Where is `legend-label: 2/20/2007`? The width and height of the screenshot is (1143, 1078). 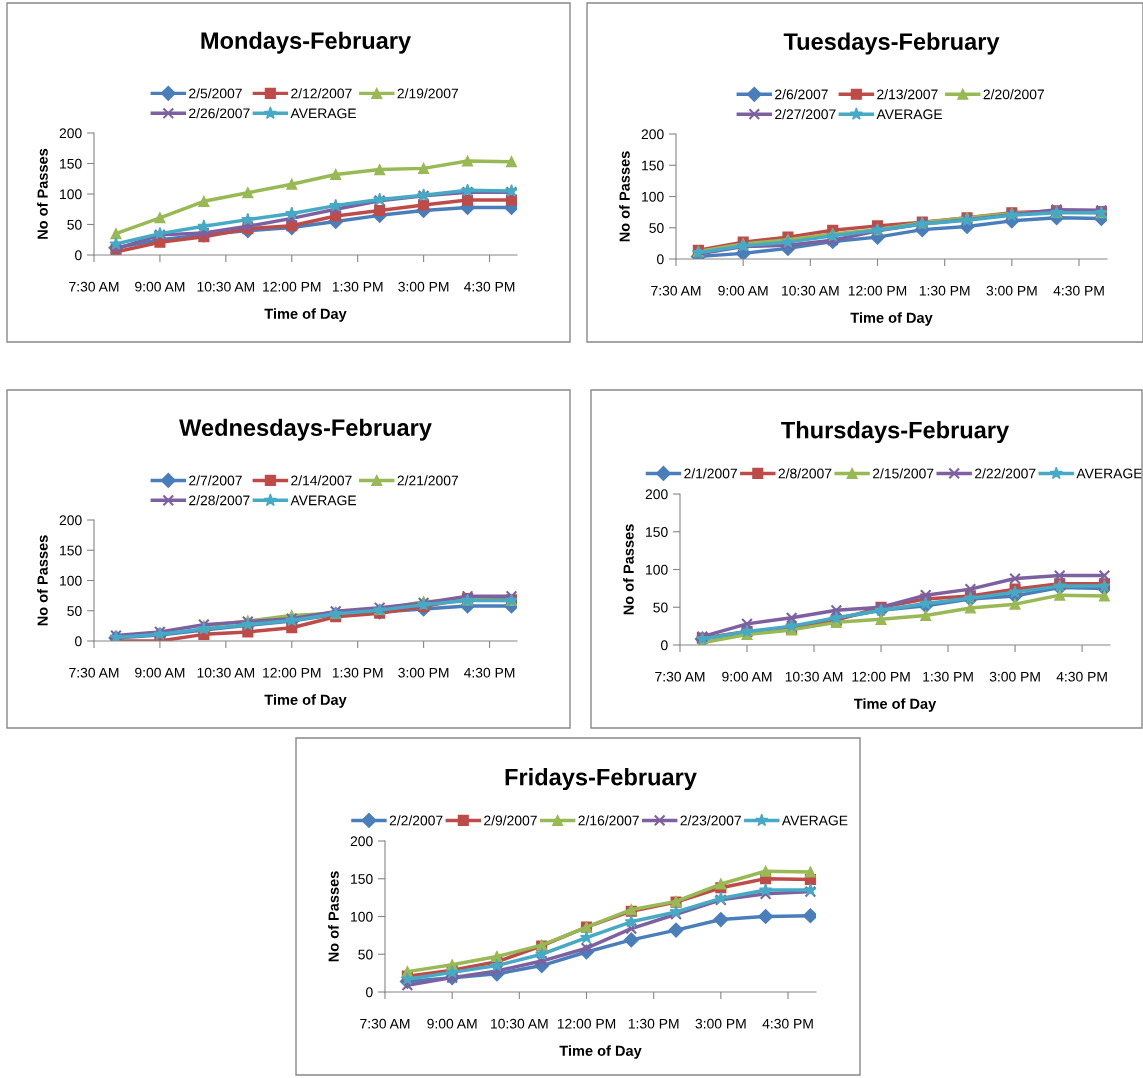 legend-label: 2/20/2007 is located at coordinates (1013, 94).